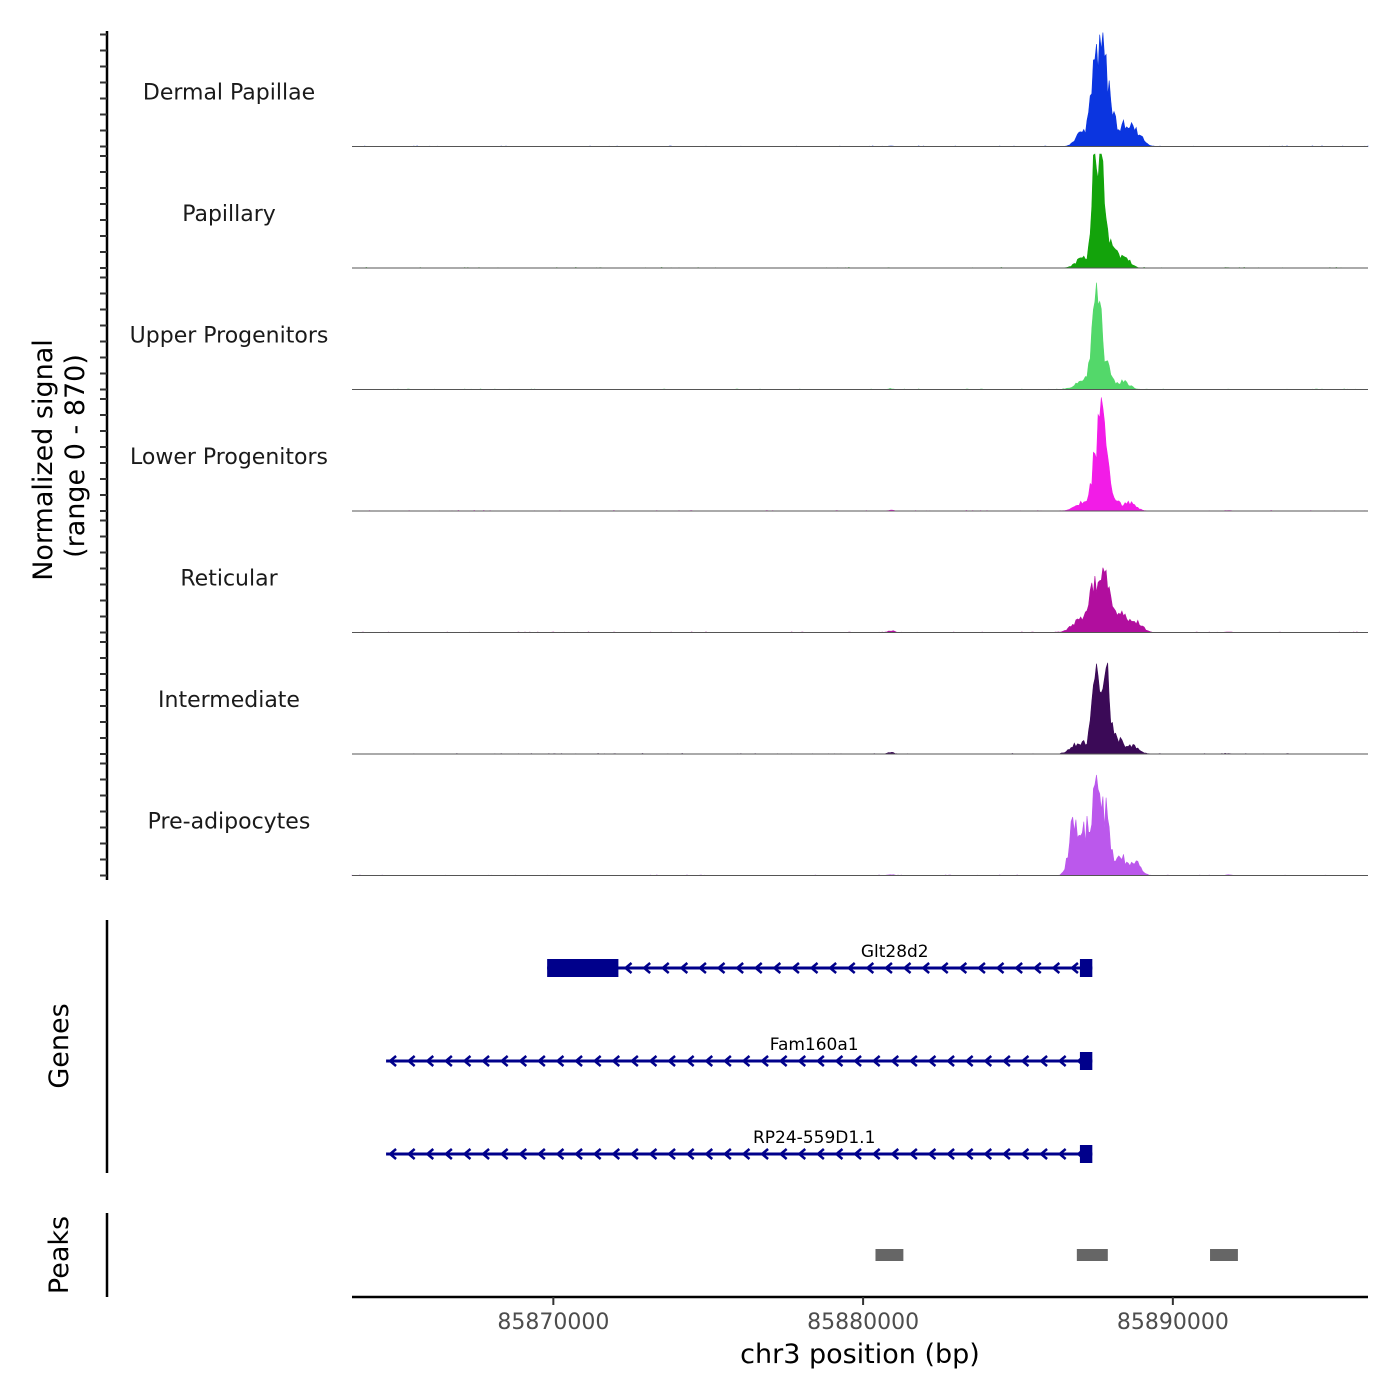 The width and height of the screenshot is (1400, 1400). Describe the element at coordinates (229, 700) in the screenshot. I see `track-label: Intermediate` at that location.